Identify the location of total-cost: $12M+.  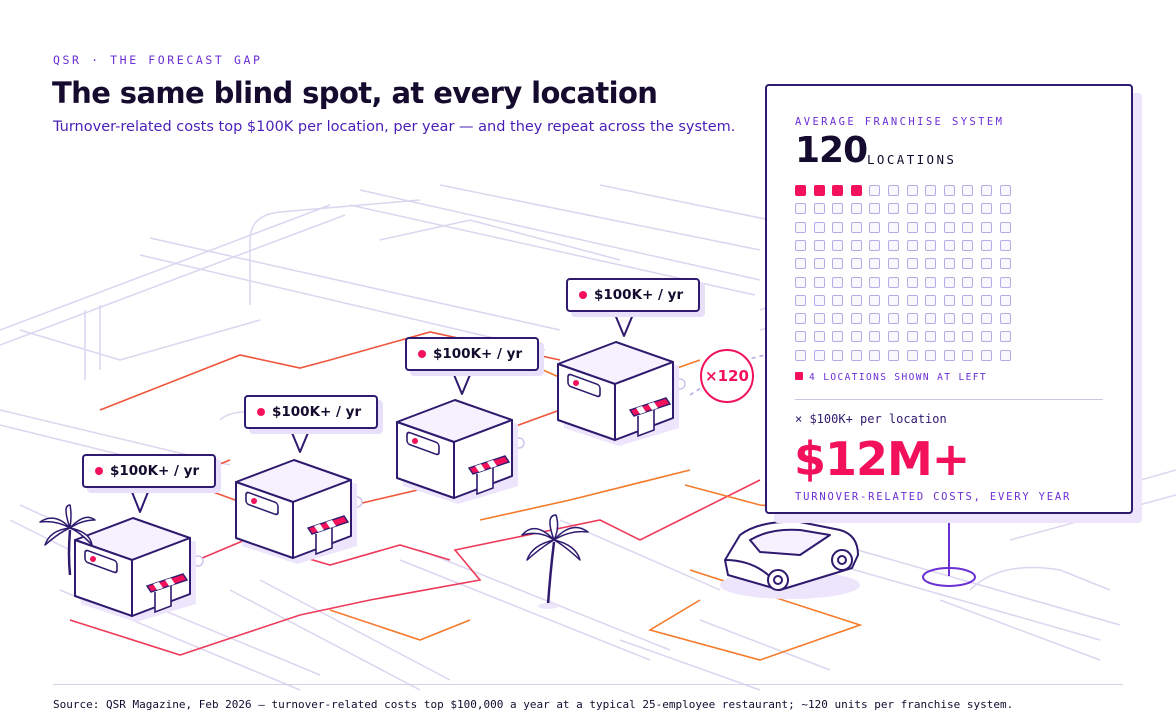
(882, 459).